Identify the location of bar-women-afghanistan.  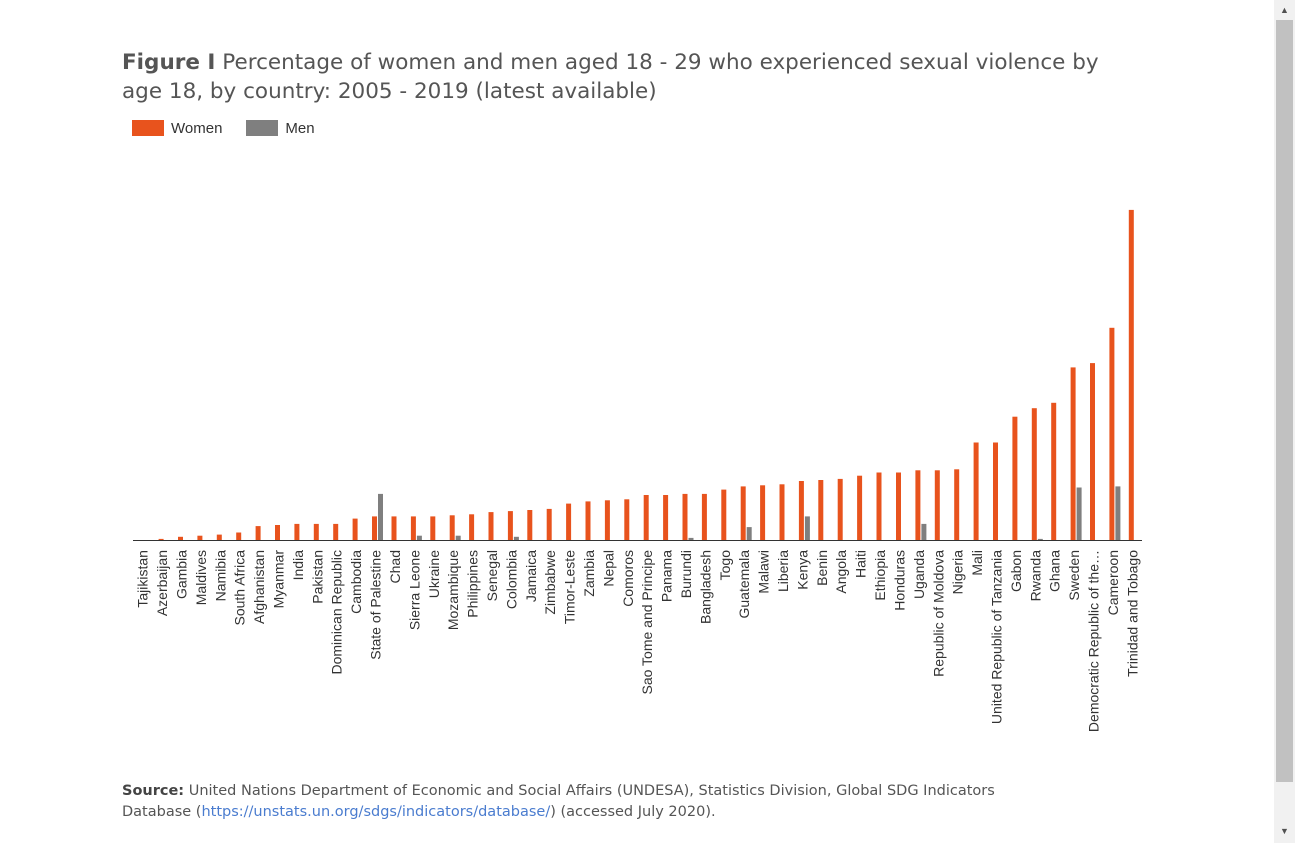
(258, 533).